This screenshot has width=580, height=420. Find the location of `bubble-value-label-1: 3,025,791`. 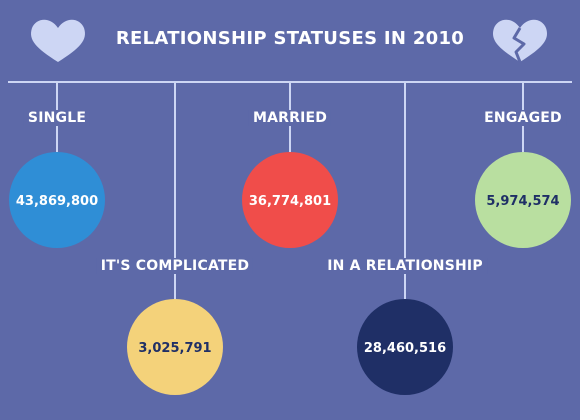

bubble-value-label-1: 3,025,791 is located at coordinates (174, 348).